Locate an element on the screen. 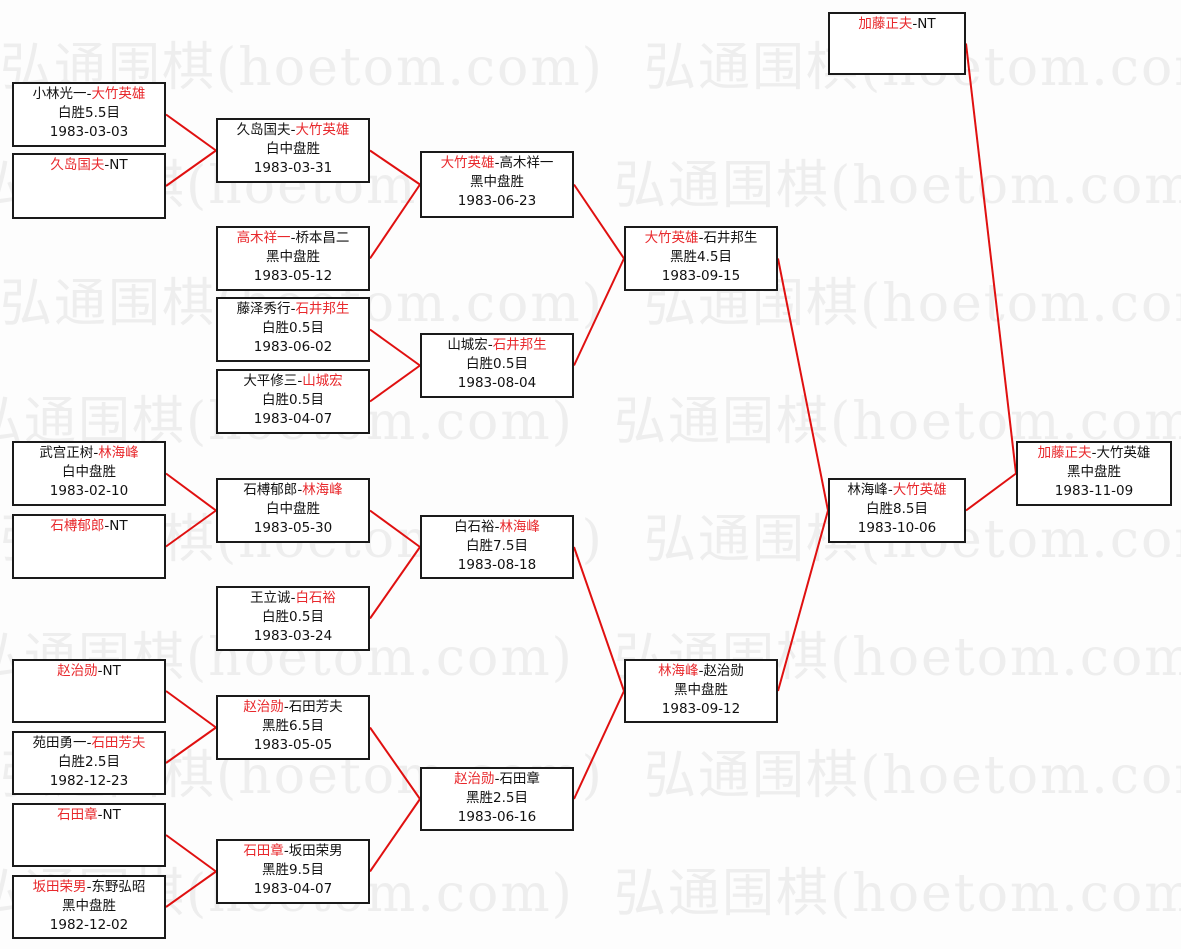 The width and height of the screenshot is (1181, 949). player-1: 山城宏 is located at coordinates (467, 345).